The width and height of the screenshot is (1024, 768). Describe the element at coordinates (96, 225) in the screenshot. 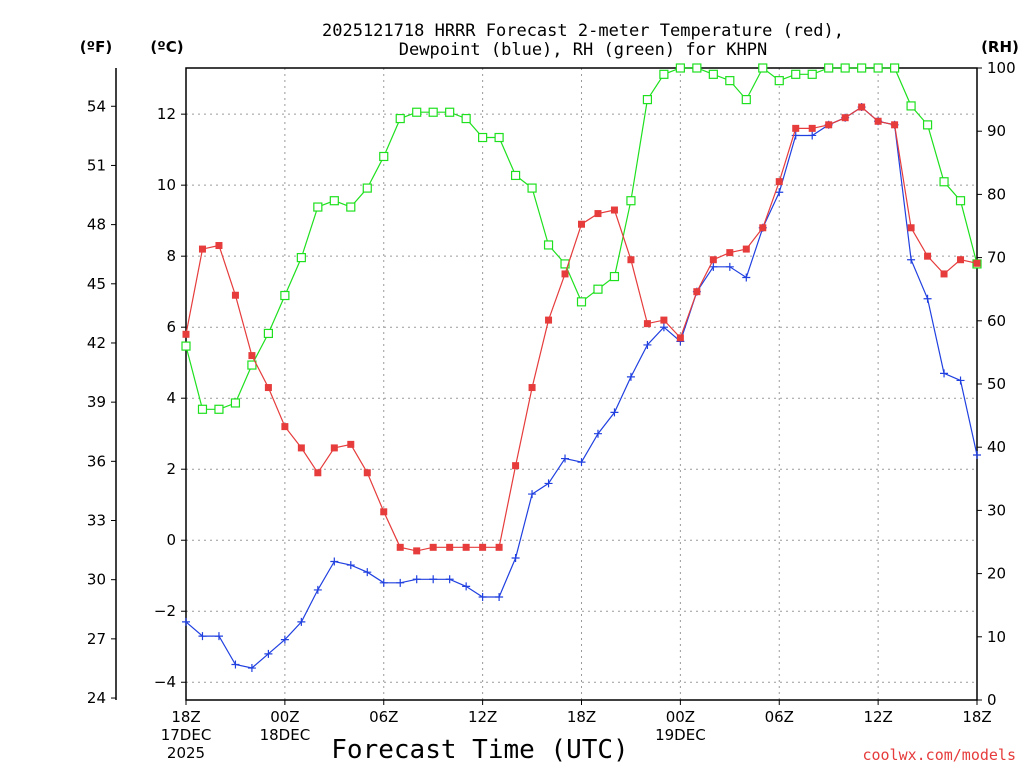

I see `fahrenheit-tick-label: 48` at that location.